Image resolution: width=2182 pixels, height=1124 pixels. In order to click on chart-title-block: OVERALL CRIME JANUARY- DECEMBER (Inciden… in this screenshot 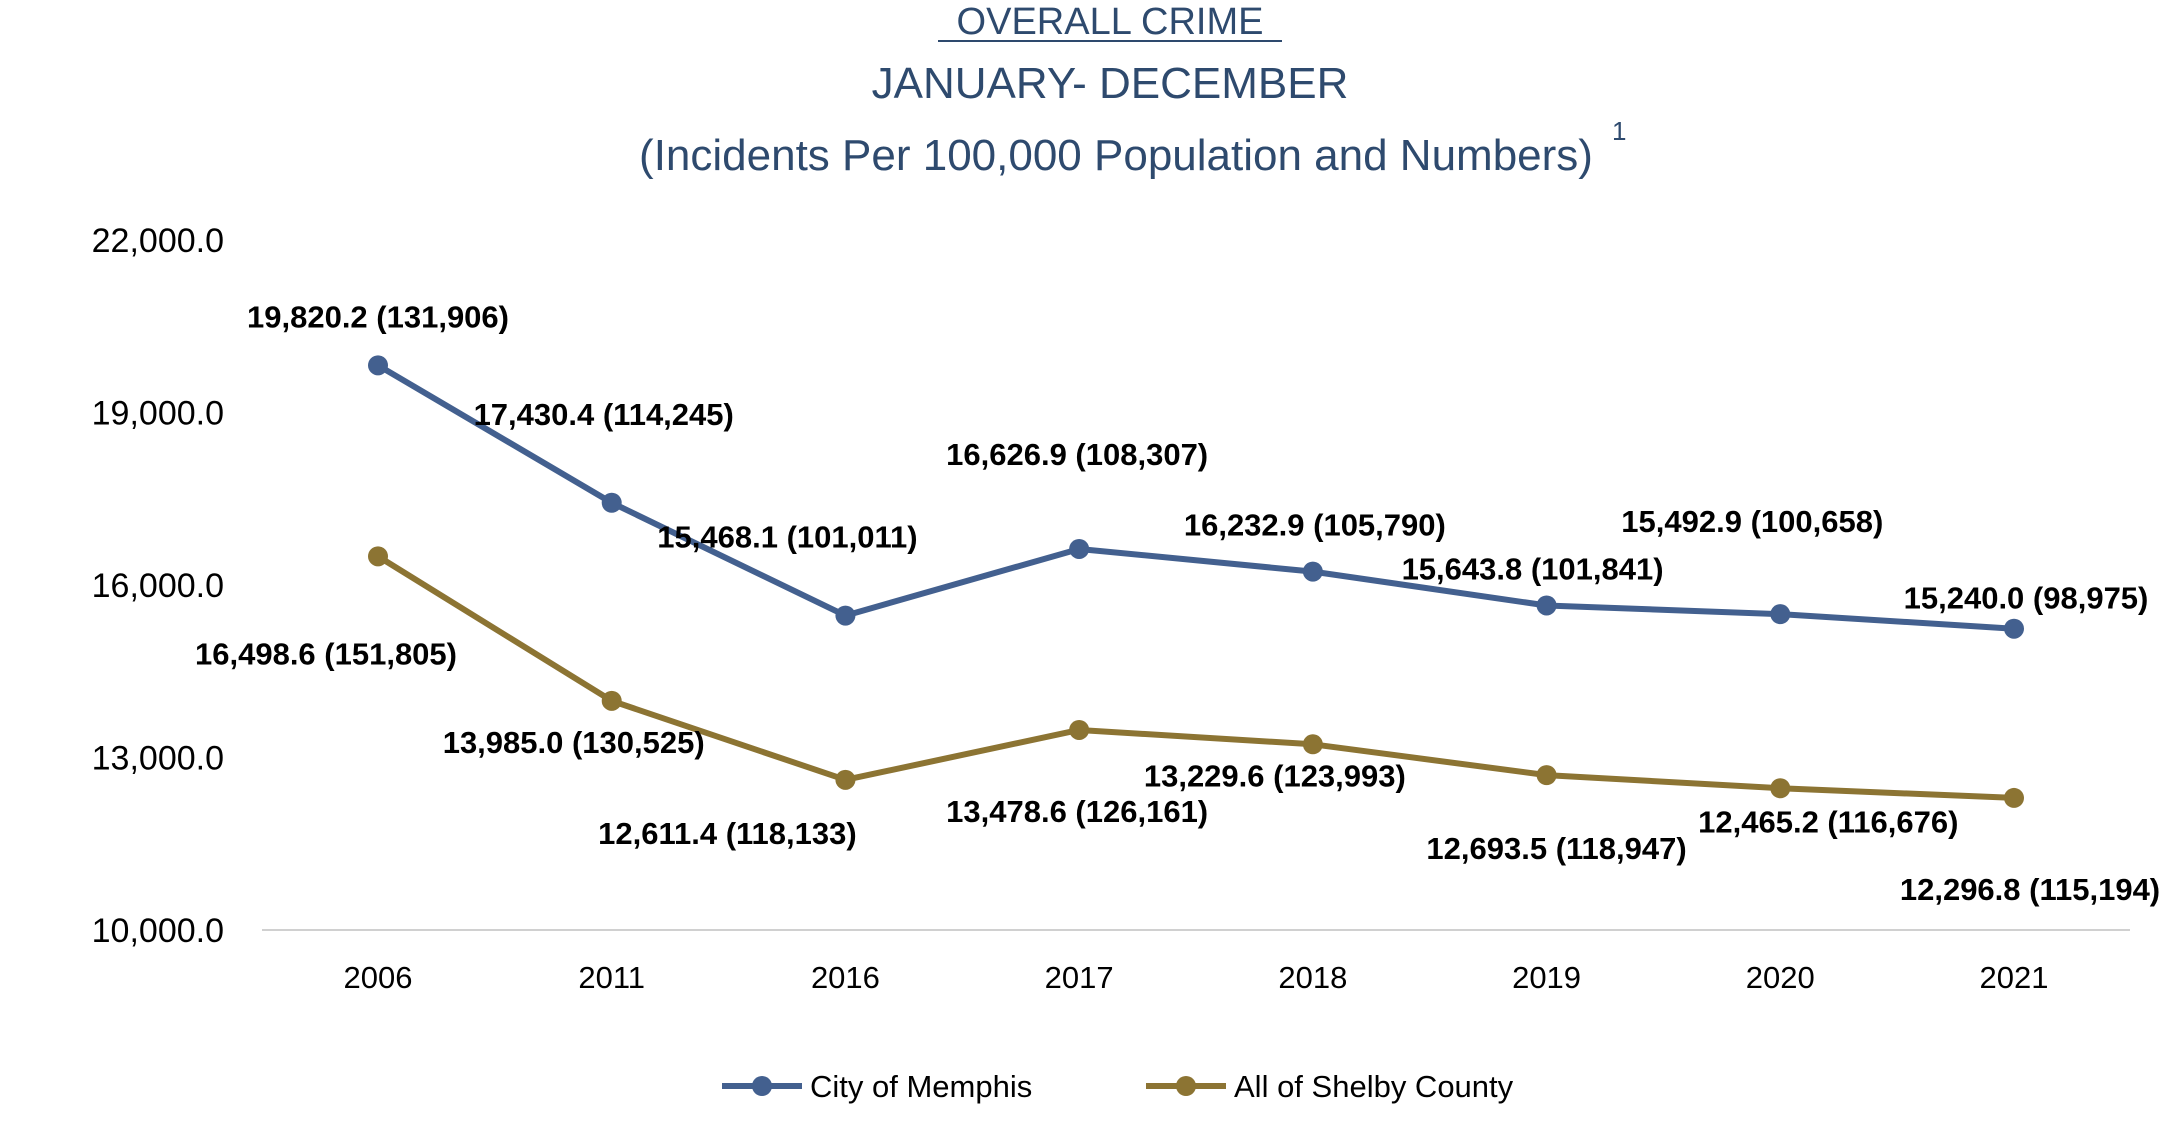, I will do `click(1132, 90)`.